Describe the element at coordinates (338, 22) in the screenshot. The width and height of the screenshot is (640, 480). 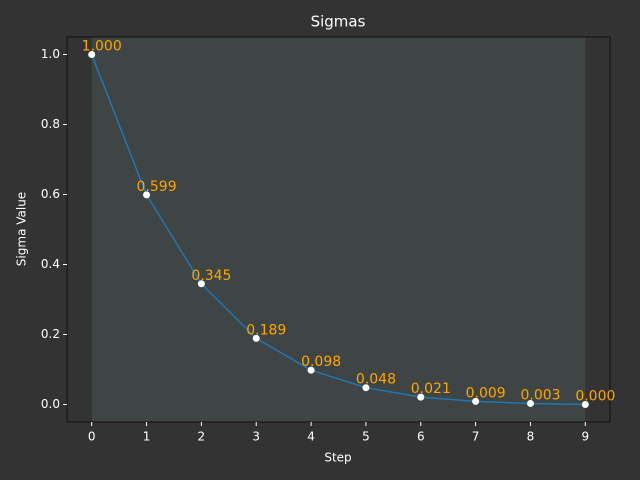
I see `chart-title: Sigmas` at that location.